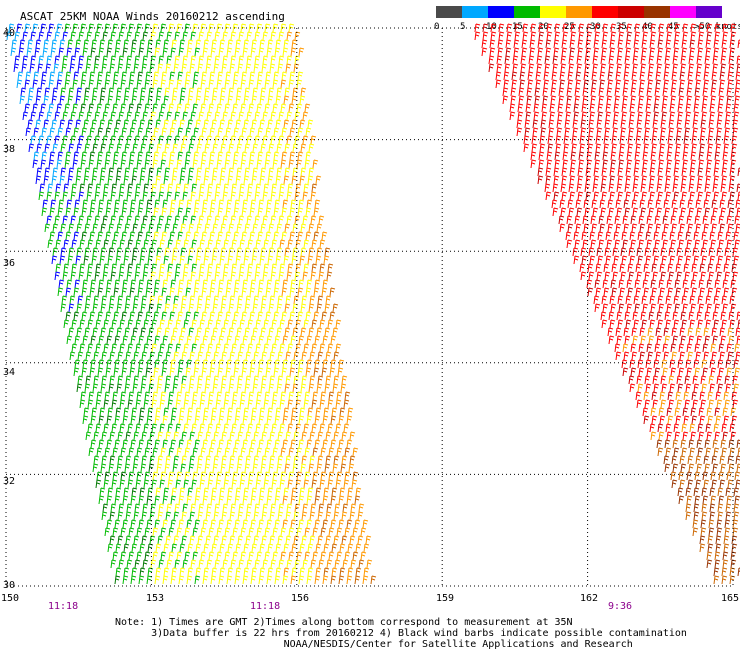 This screenshot has height=650, width=740. What do you see at coordinates (265, 606) in the screenshot?
I see `time-label: 11:18` at bounding box center [265, 606].